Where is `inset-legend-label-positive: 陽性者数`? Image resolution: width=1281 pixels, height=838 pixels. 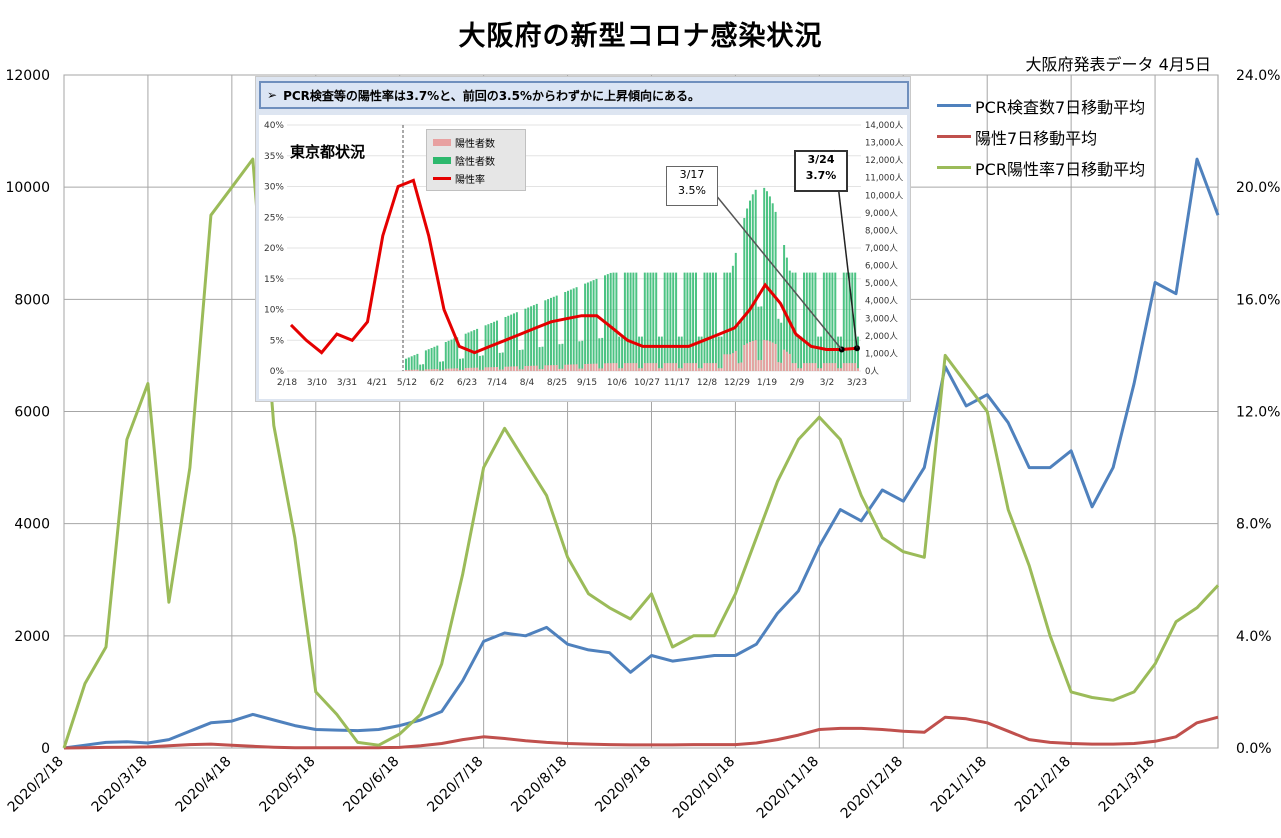 inset-legend-label-positive: 陽性者数 is located at coordinates (475, 144).